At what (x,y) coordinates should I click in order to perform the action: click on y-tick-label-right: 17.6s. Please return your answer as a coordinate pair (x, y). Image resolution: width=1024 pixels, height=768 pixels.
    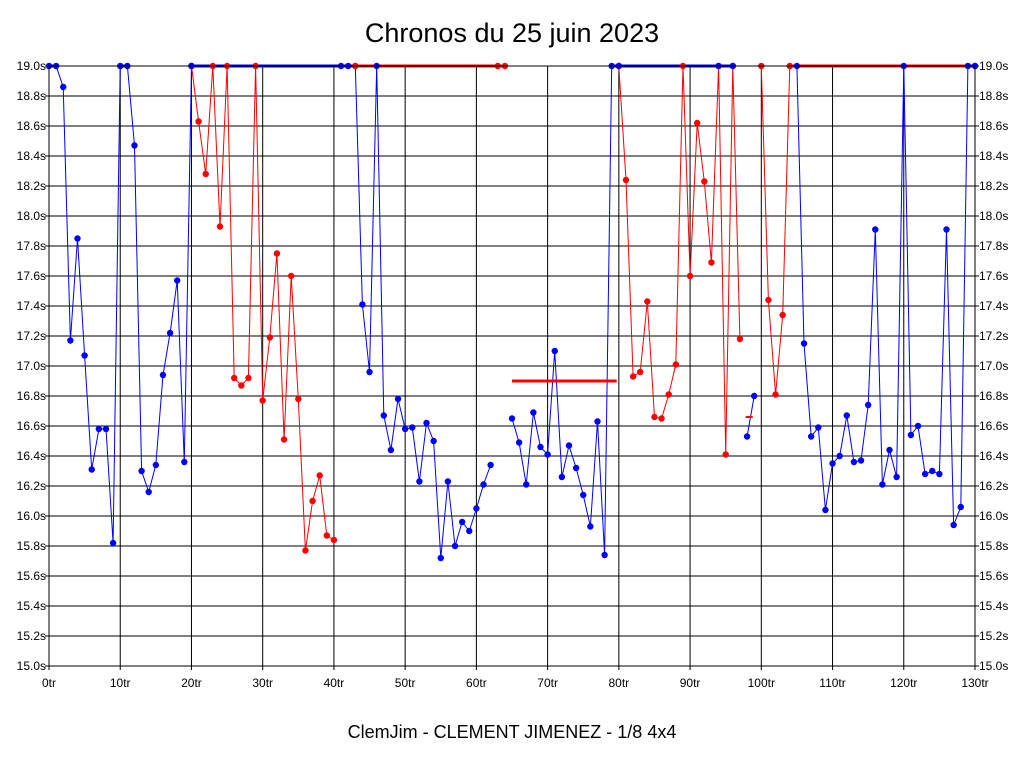
    Looking at the image, I should click on (993, 276).